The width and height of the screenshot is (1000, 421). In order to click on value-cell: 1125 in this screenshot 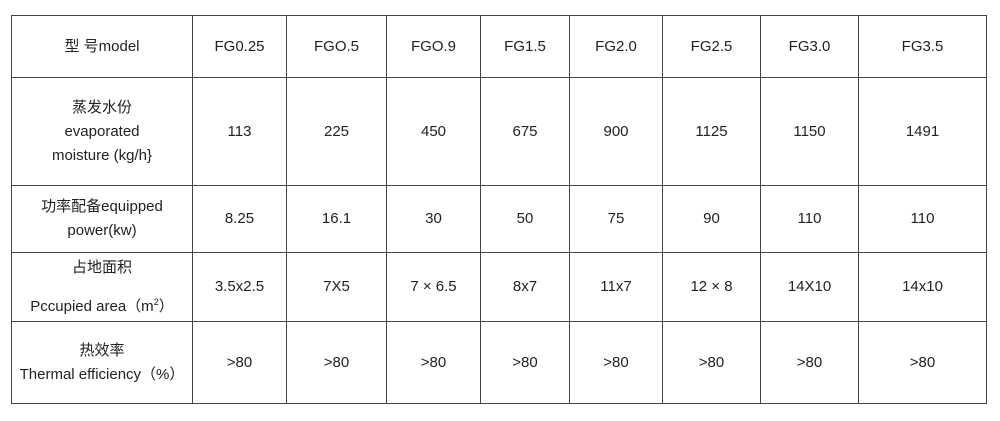, I will do `click(711, 131)`.